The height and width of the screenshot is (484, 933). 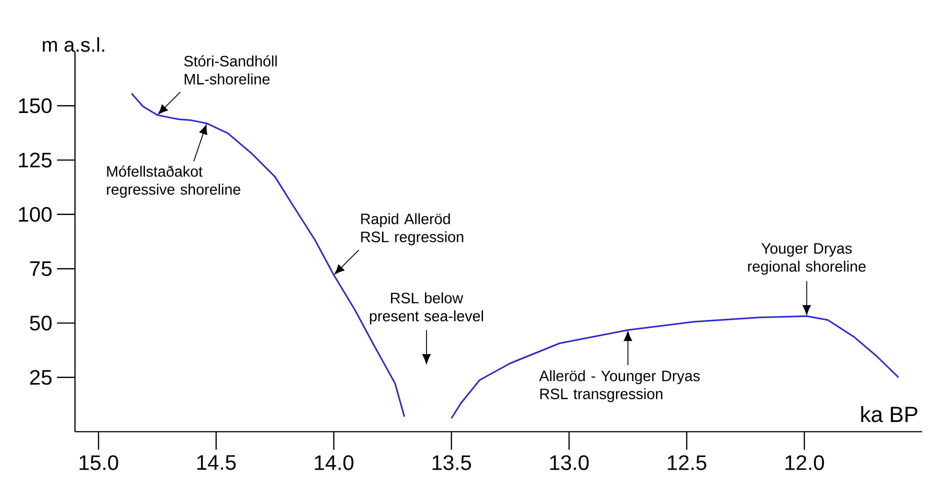 I want to click on annotation: Mófellstaðakot regressive shoreline, so click(x=173, y=182).